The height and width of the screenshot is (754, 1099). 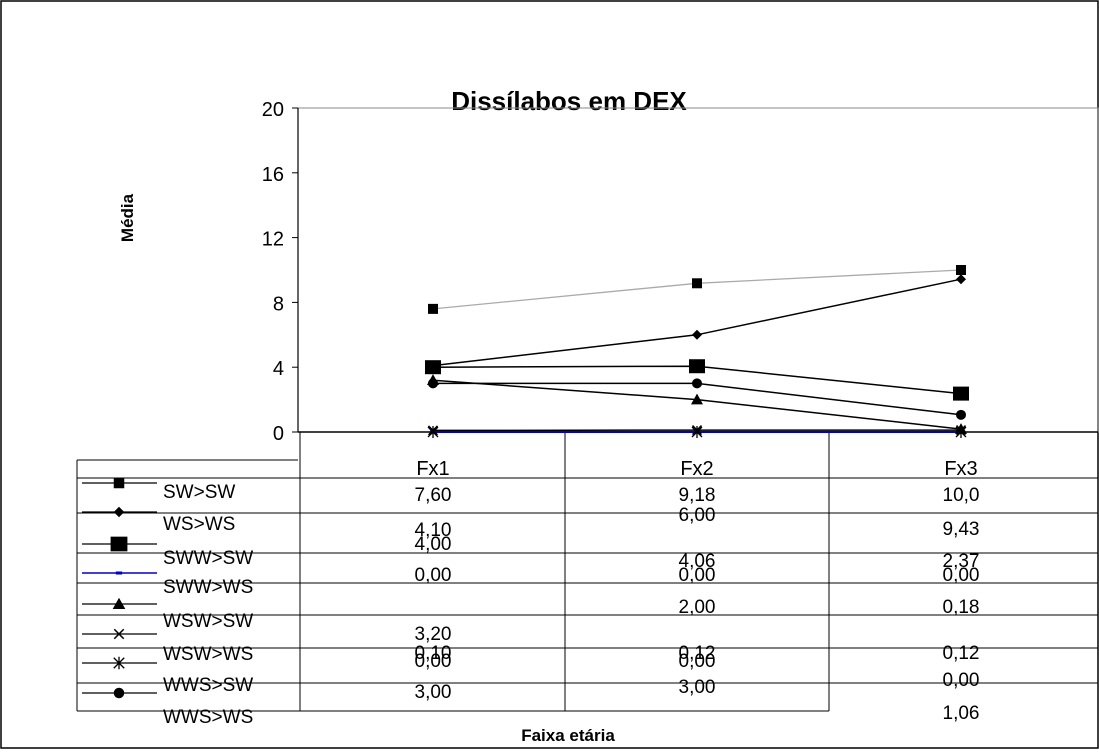 I want to click on legend-label: WSW>SW, so click(x=208, y=621).